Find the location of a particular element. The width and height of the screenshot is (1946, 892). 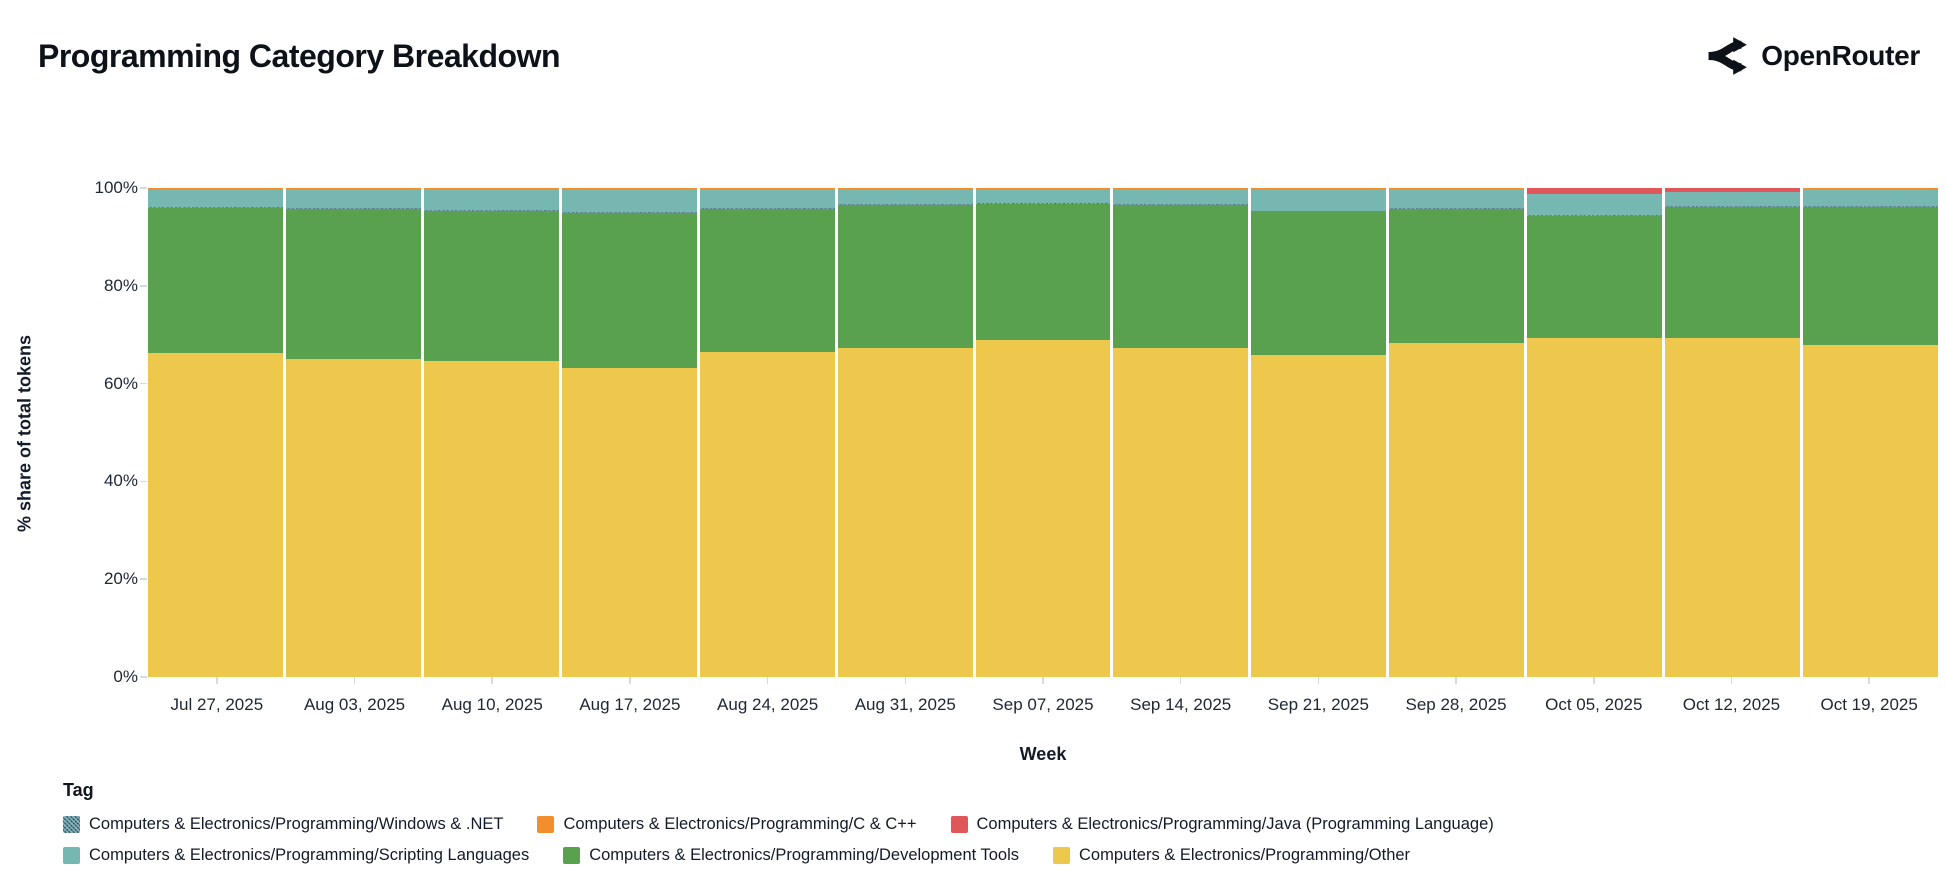

bar-week-aug-31-2025 is located at coordinates (905, 432).